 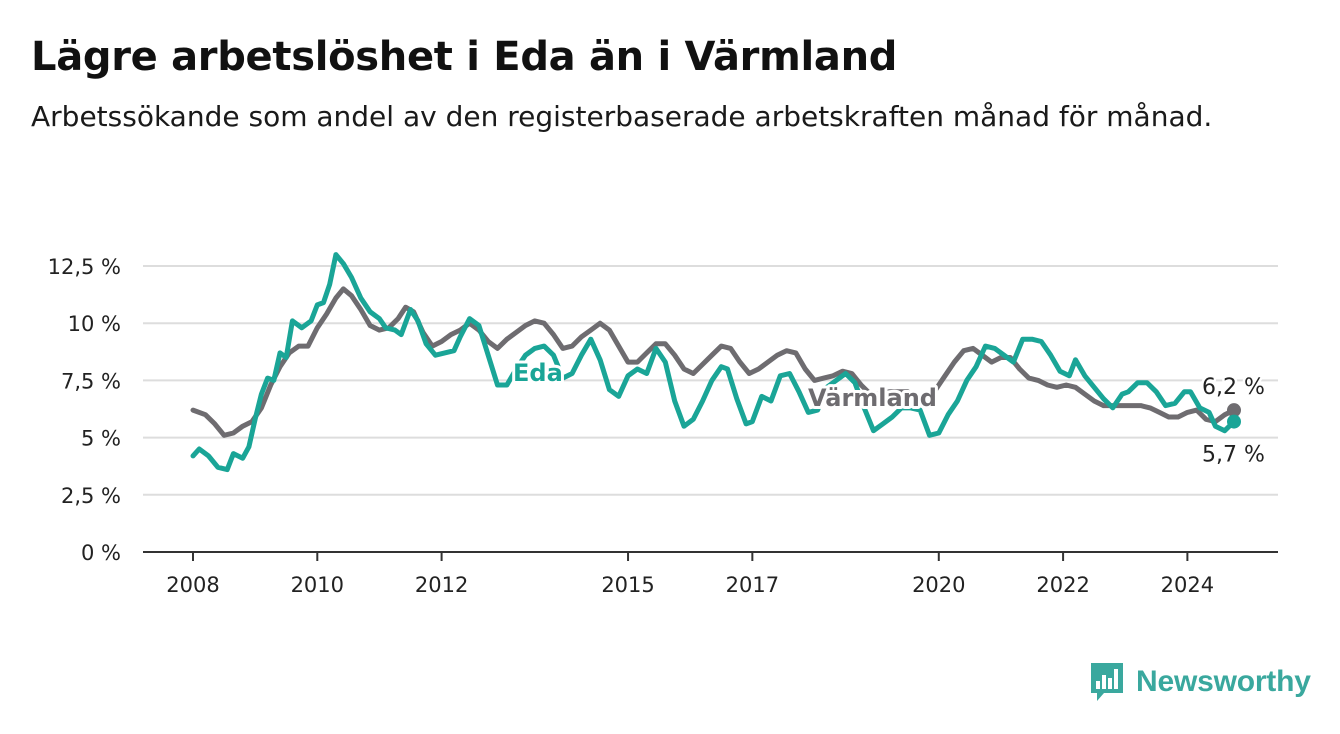 I want to click on end-value-label: 5,7 %, so click(x=1233, y=455).